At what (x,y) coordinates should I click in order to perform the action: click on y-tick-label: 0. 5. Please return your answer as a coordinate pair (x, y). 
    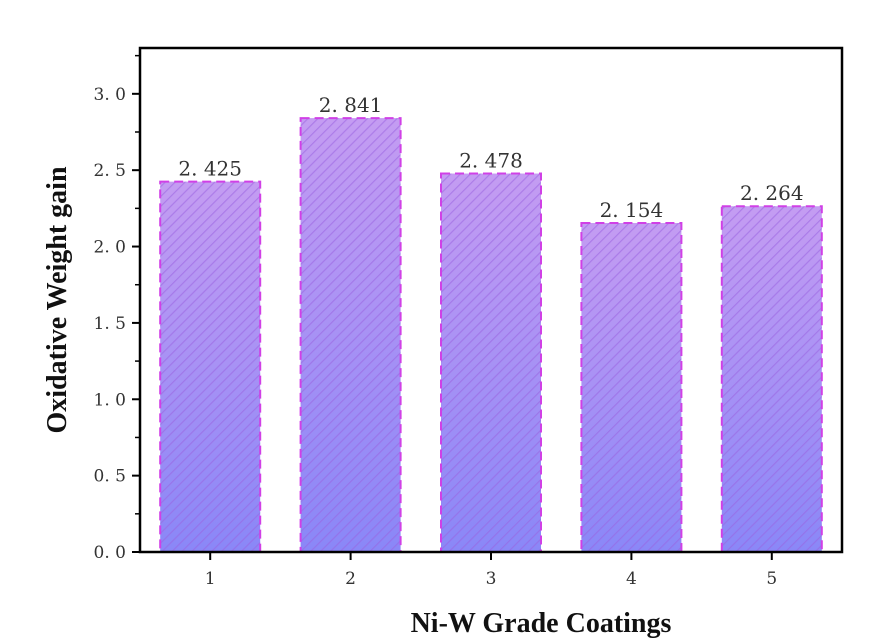
    Looking at the image, I should click on (110, 477).